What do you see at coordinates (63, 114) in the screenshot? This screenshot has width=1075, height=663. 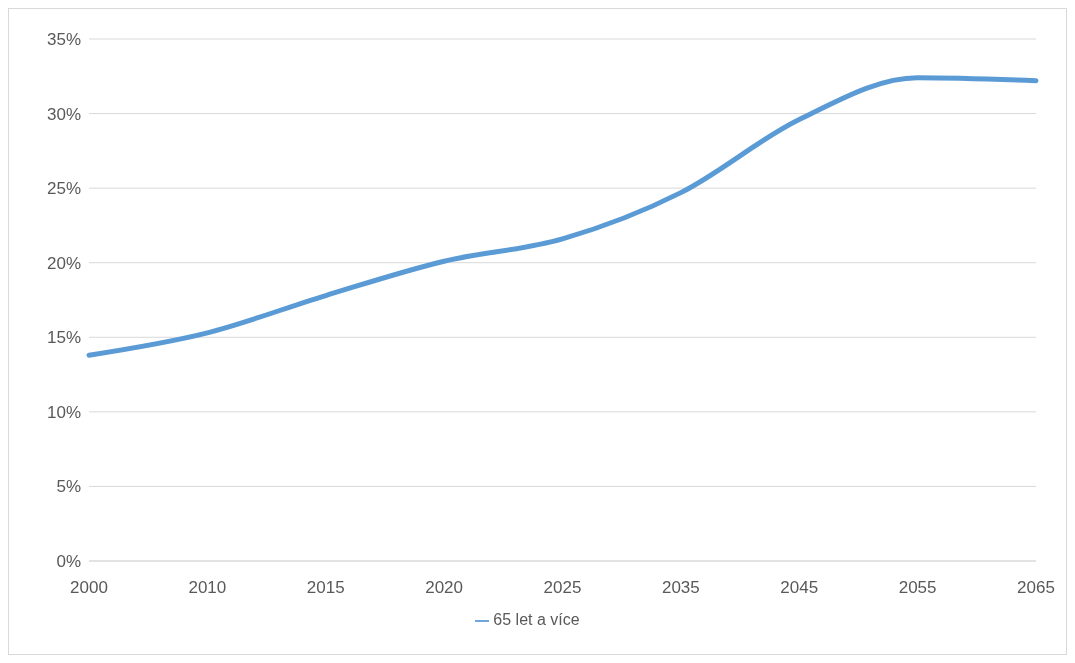 I see `y-tick-label: 30%` at bounding box center [63, 114].